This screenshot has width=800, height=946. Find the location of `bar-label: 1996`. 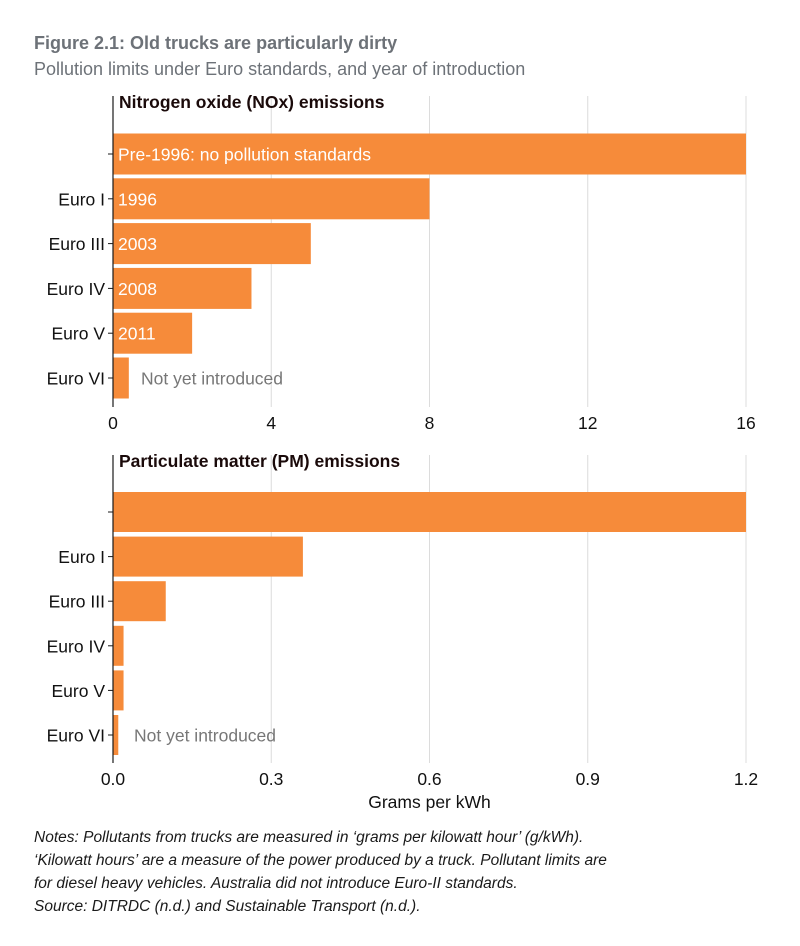

bar-label: 1996 is located at coordinates (137, 199).